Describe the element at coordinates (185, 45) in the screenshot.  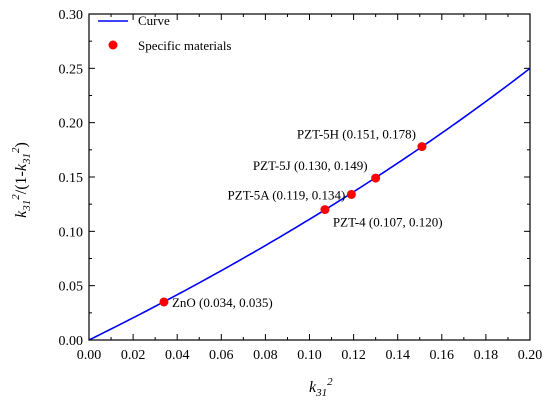
I see `legend-label-materials: Specific materials` at that location.